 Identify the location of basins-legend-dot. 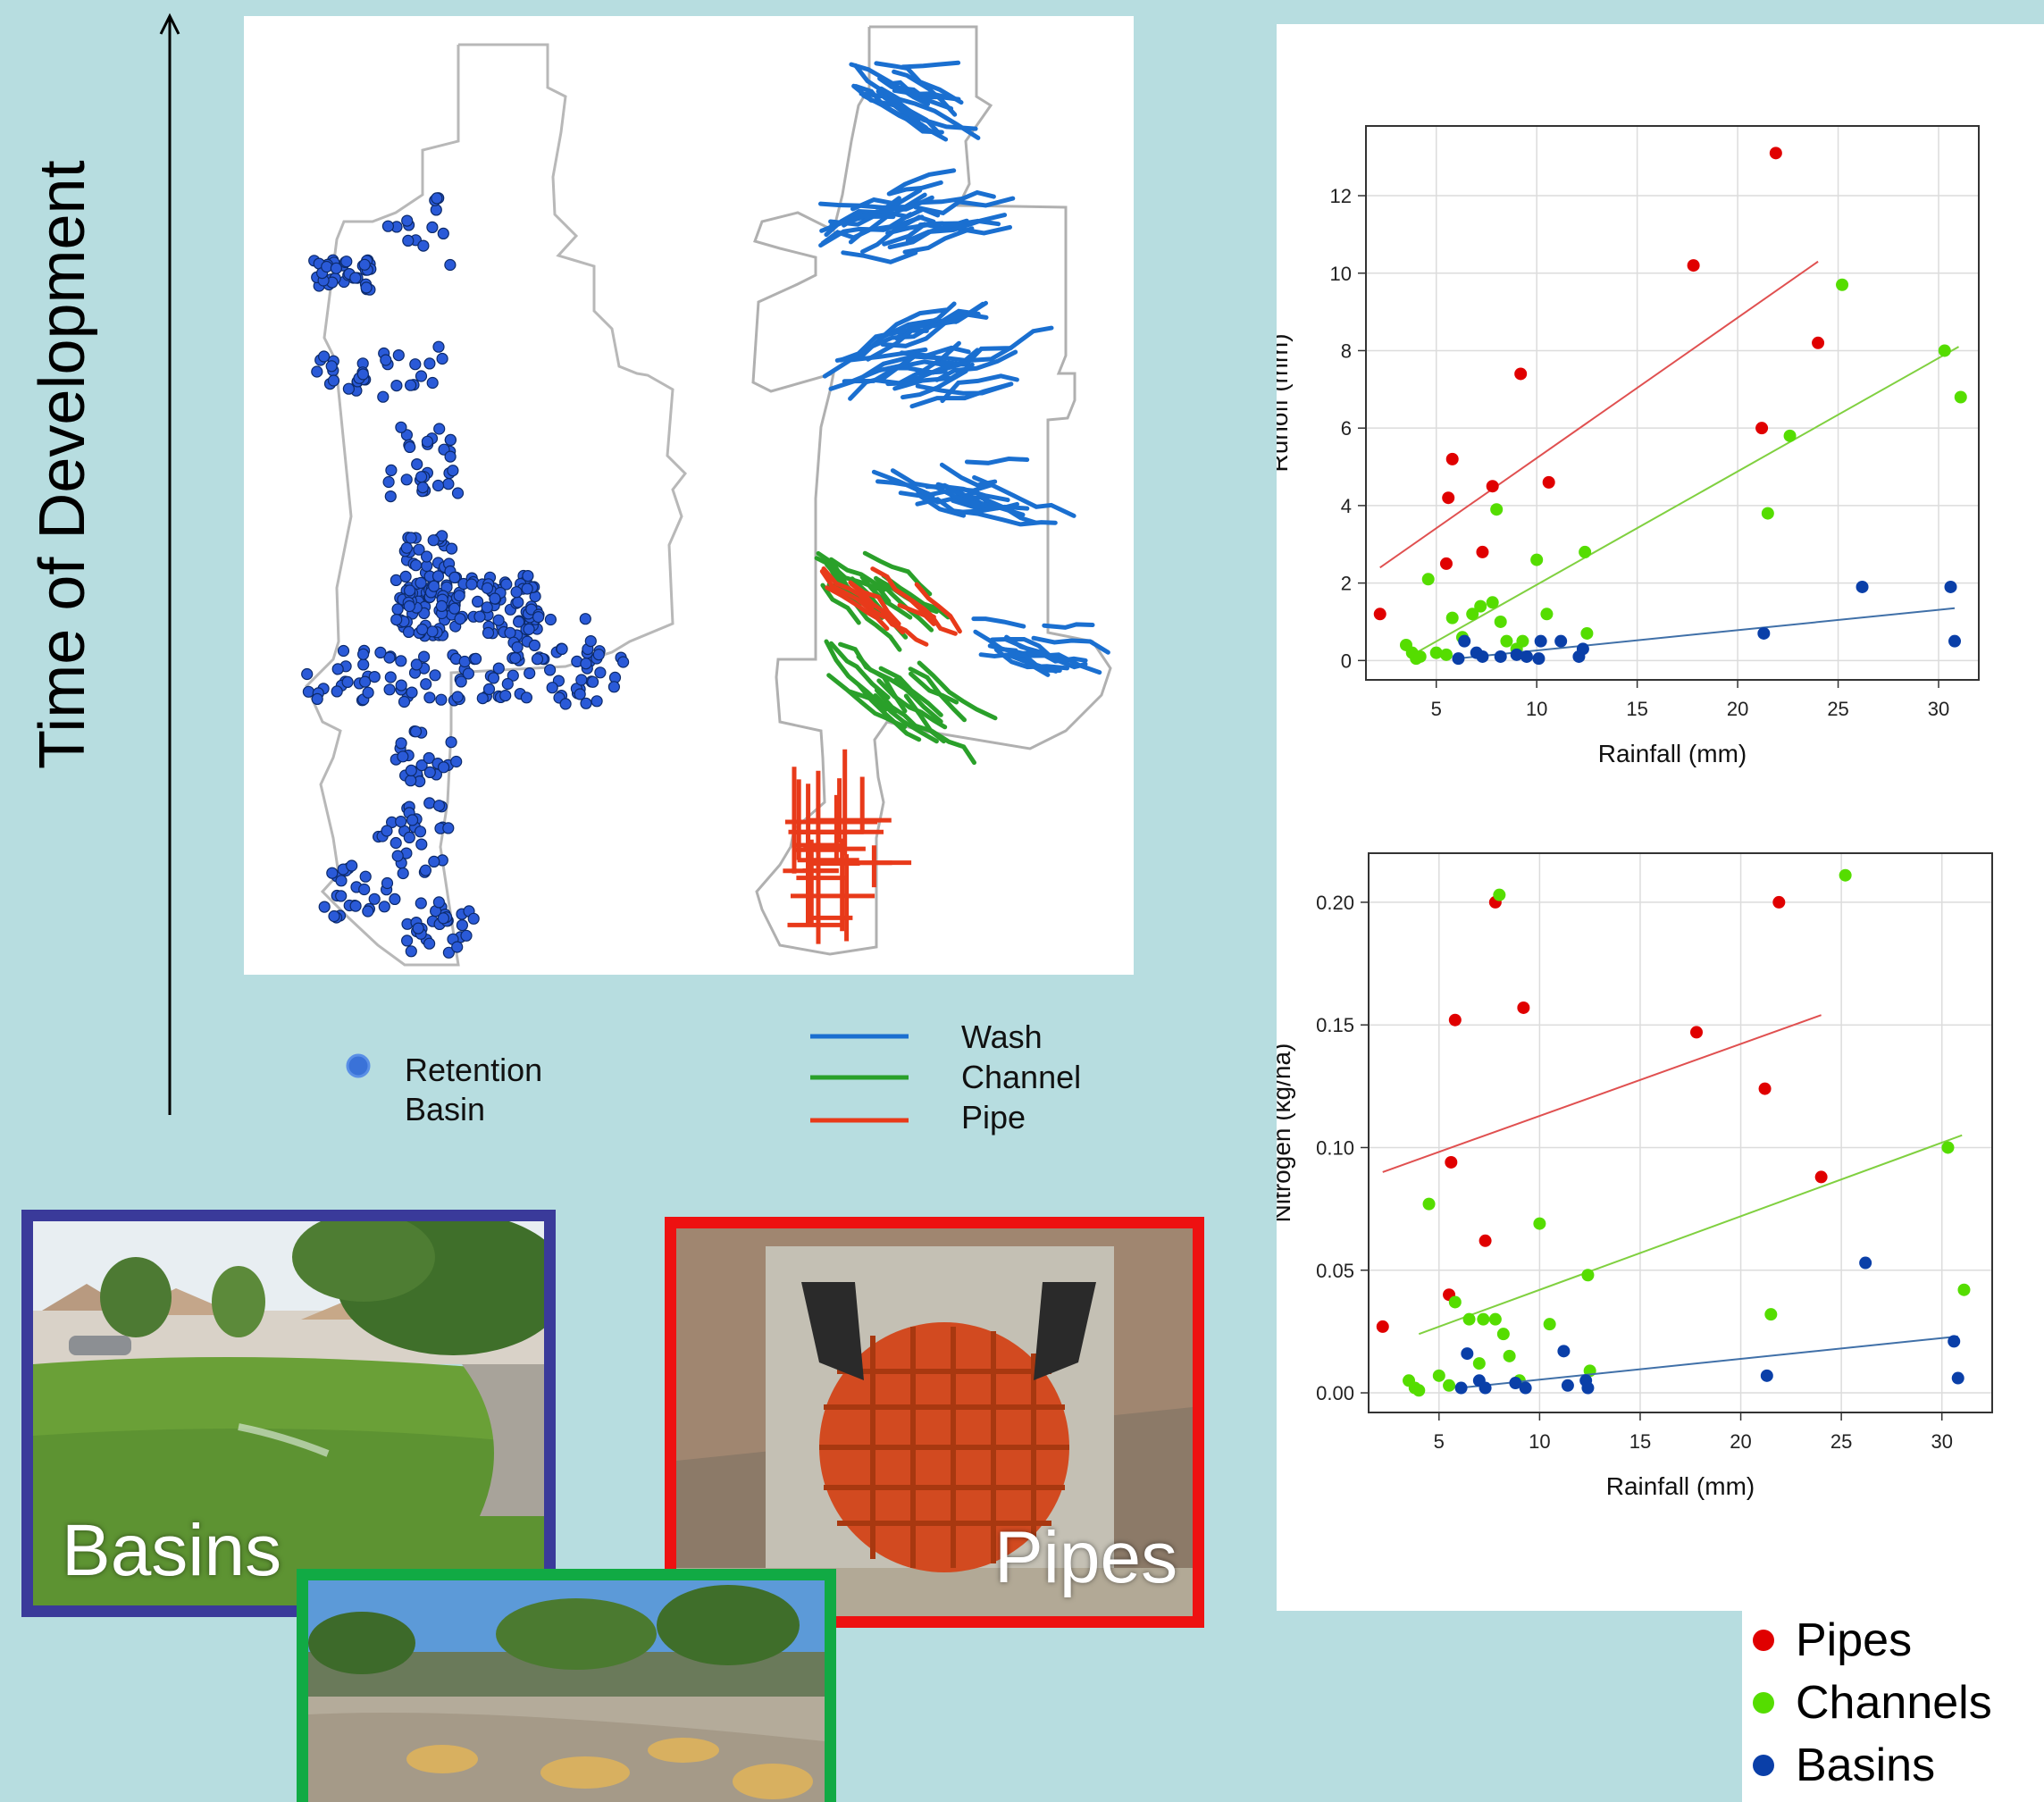
(1763, 1765).